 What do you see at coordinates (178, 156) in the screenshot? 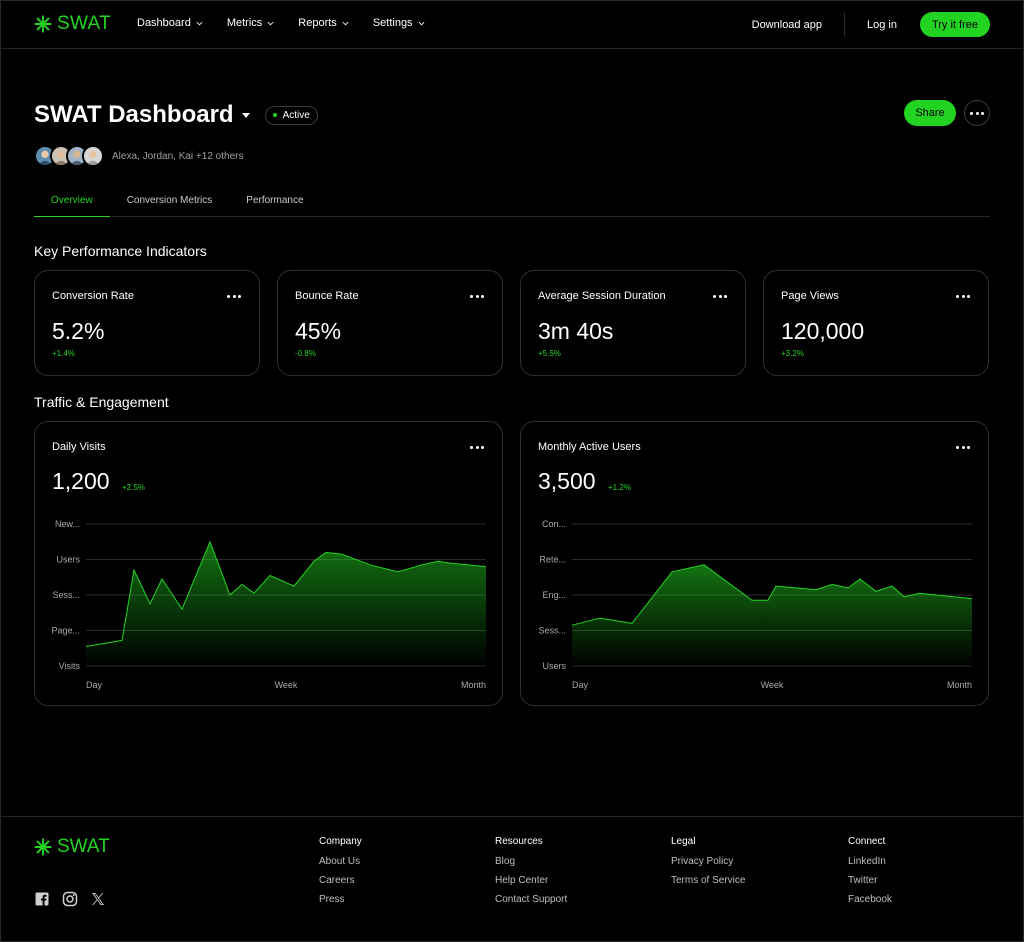
I see `collaborators-text: Alexa, Jordan, Kai +12 others` at bounding box center [178, 156].